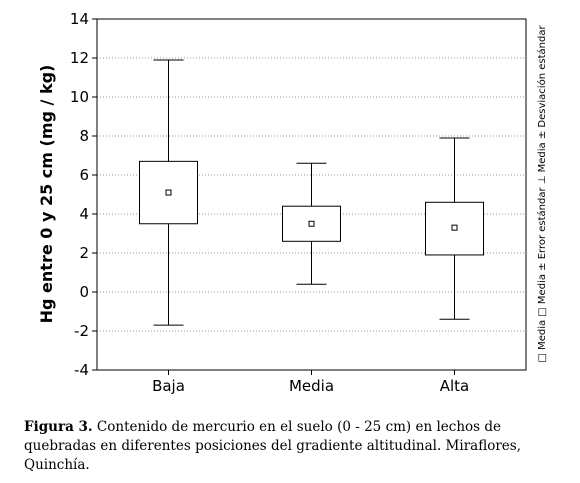  What do you see at coordinates (79, 19) in the screenshot?
I see `y-tick-label-9: 14` at bounding box center [79, 19].